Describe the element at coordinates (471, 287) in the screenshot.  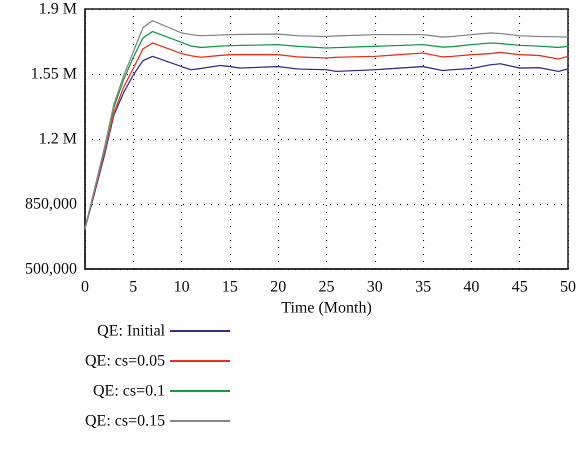
I see `x-tick-label: 40` at that location.